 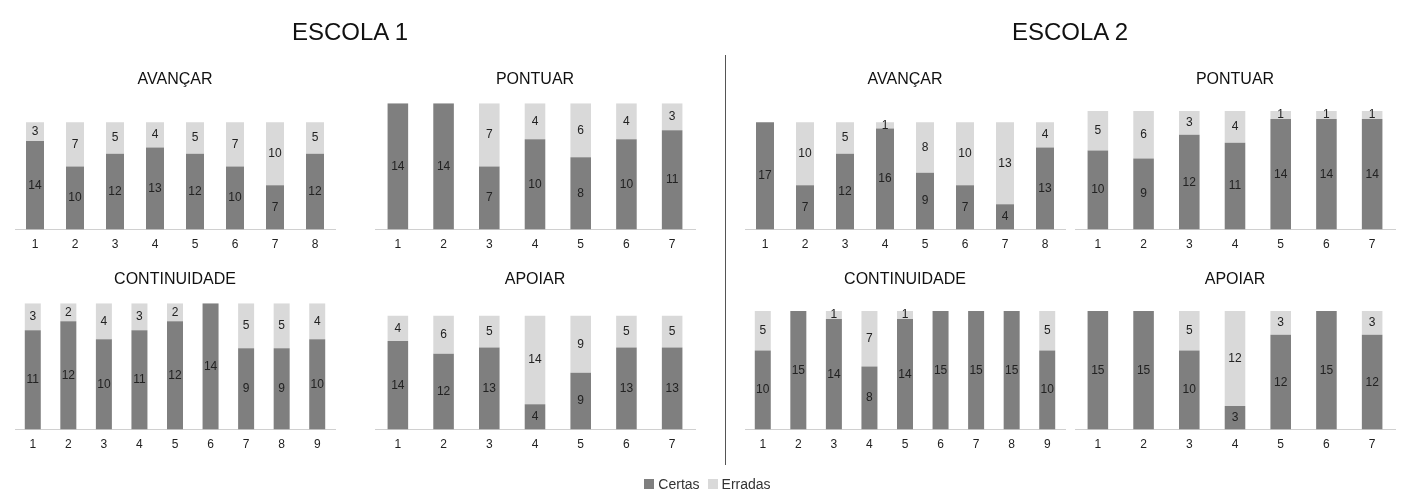 What do you see at coordinates (68, 311) in the screenshot?
I see `data-label: 2` at bounding box center [68, 311].